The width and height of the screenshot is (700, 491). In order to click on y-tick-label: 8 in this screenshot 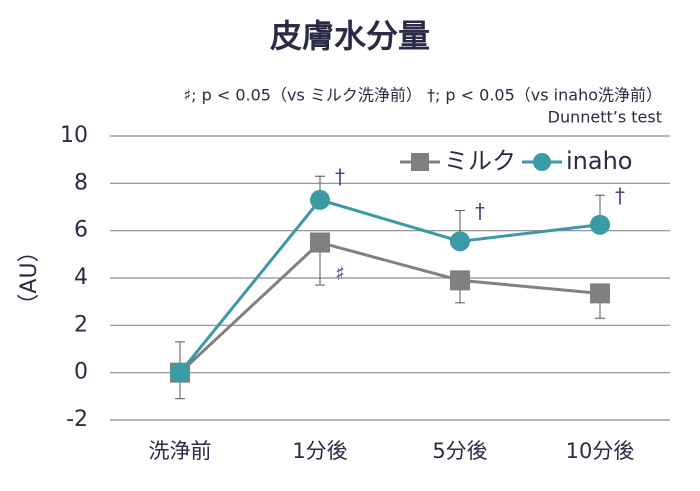, I will do `click(81, 182)`.